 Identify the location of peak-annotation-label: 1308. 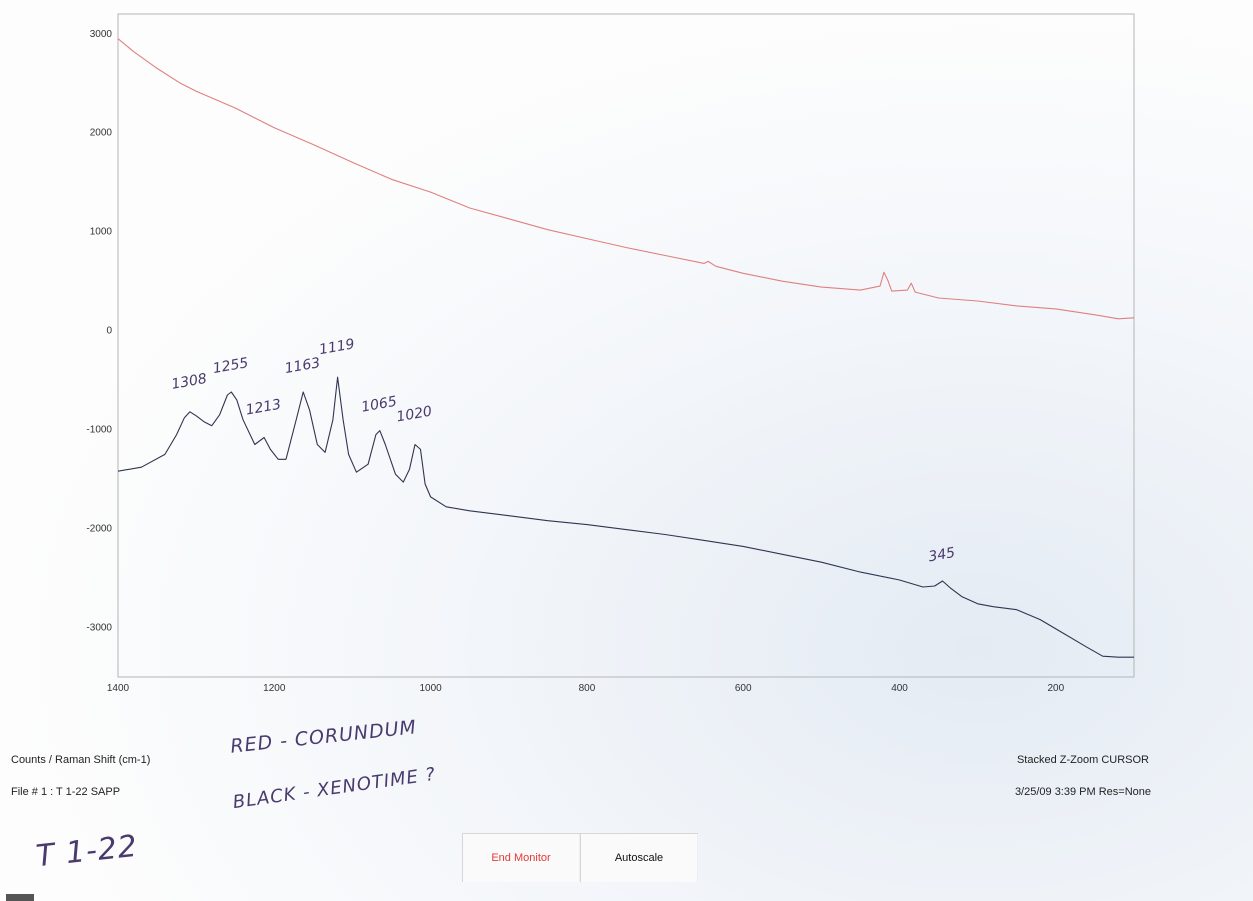
(189, 382).